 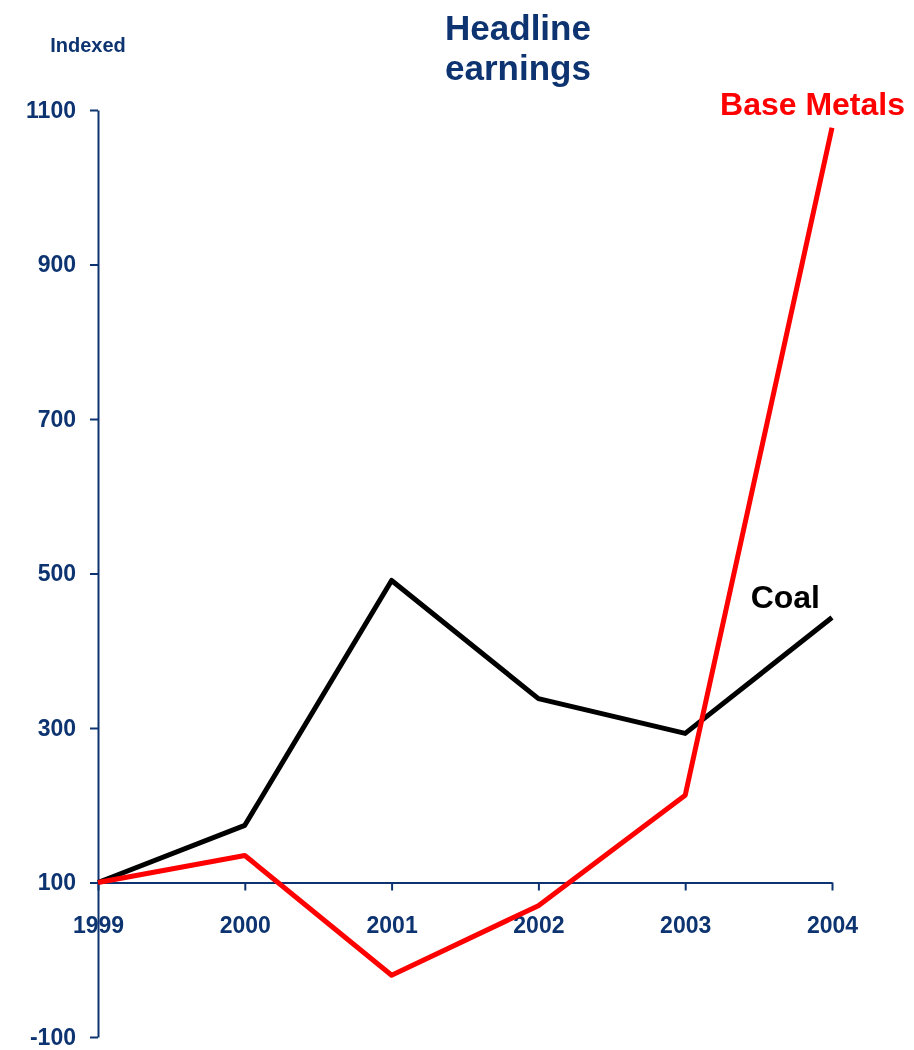 I want to click on y-tick-label: -100, so click(x=52, y=1036).